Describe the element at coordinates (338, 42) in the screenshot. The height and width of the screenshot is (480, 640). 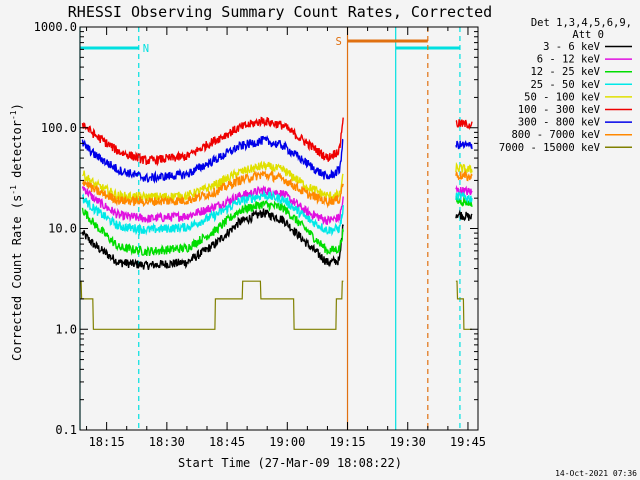
I see `marker-label-S: S` at that location.